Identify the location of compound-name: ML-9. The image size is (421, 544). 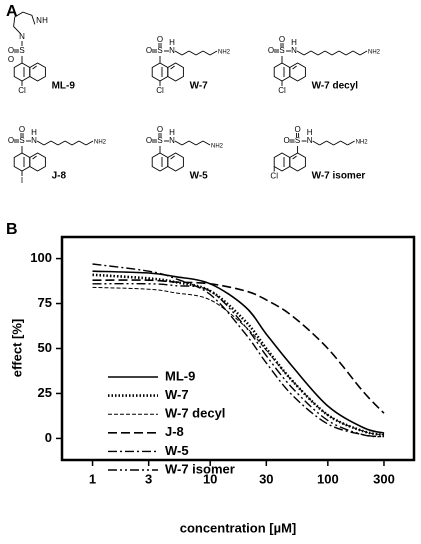
(64, 86).